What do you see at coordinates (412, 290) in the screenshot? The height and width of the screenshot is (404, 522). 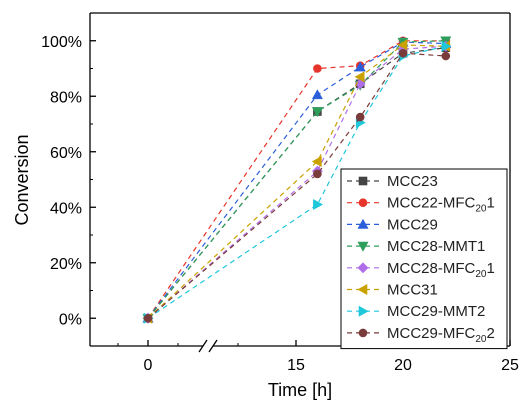 I see `legend-label: MCC31` at bounding box center [412, 290].